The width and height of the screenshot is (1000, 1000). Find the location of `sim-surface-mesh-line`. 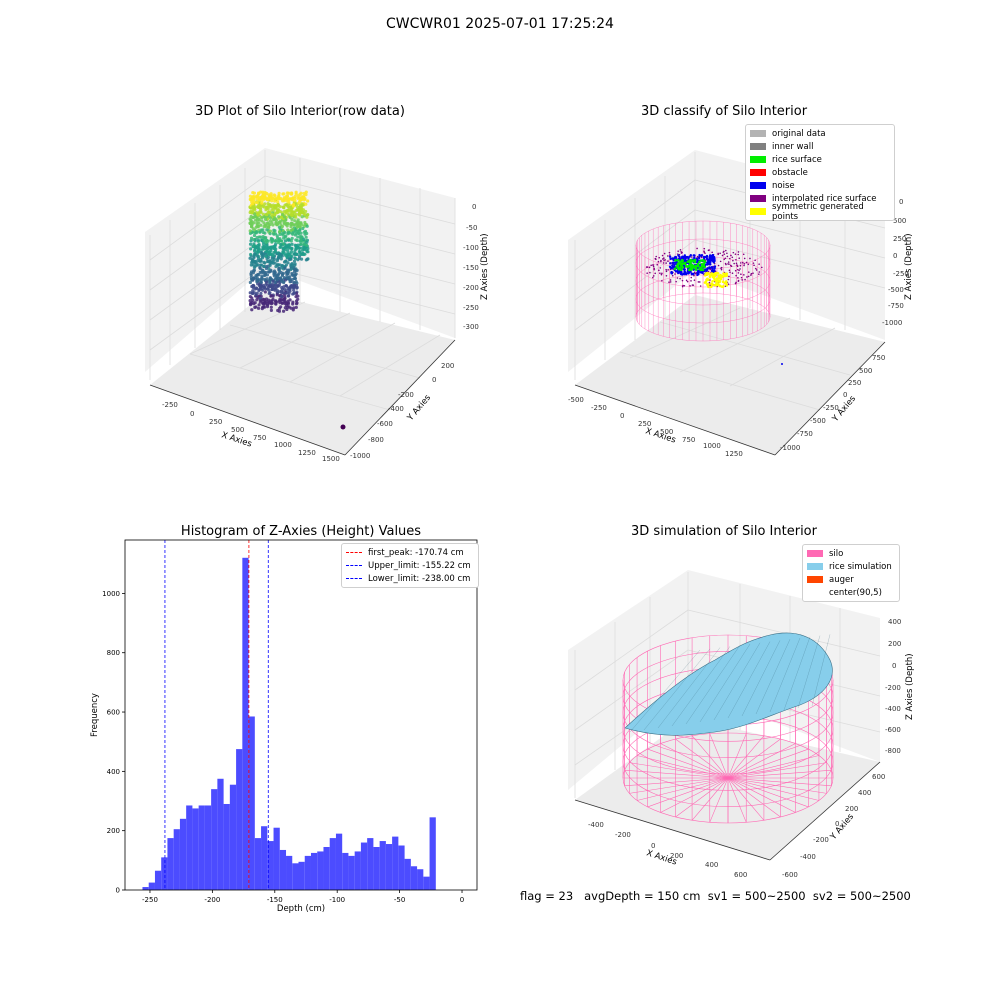

sim-surface-mesh-line is located at coordinates (677, 689).